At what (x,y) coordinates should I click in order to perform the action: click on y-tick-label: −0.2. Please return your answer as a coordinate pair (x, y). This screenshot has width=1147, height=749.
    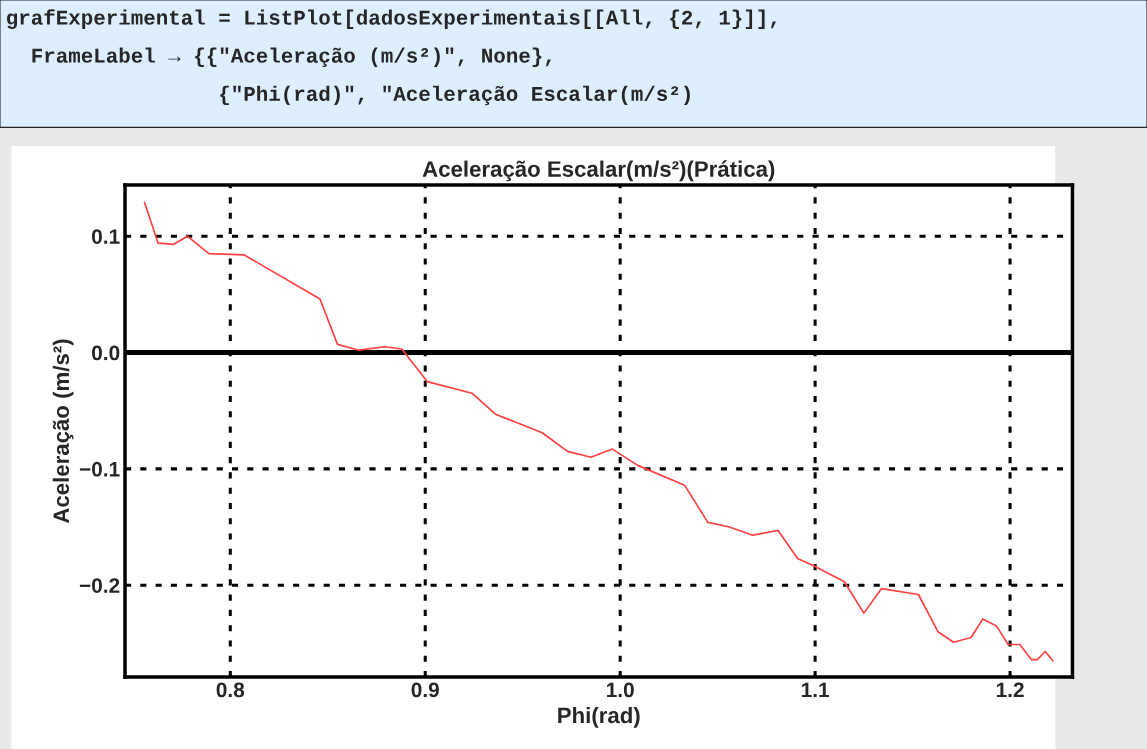
    Looking at the image, I should click on (99, 585).